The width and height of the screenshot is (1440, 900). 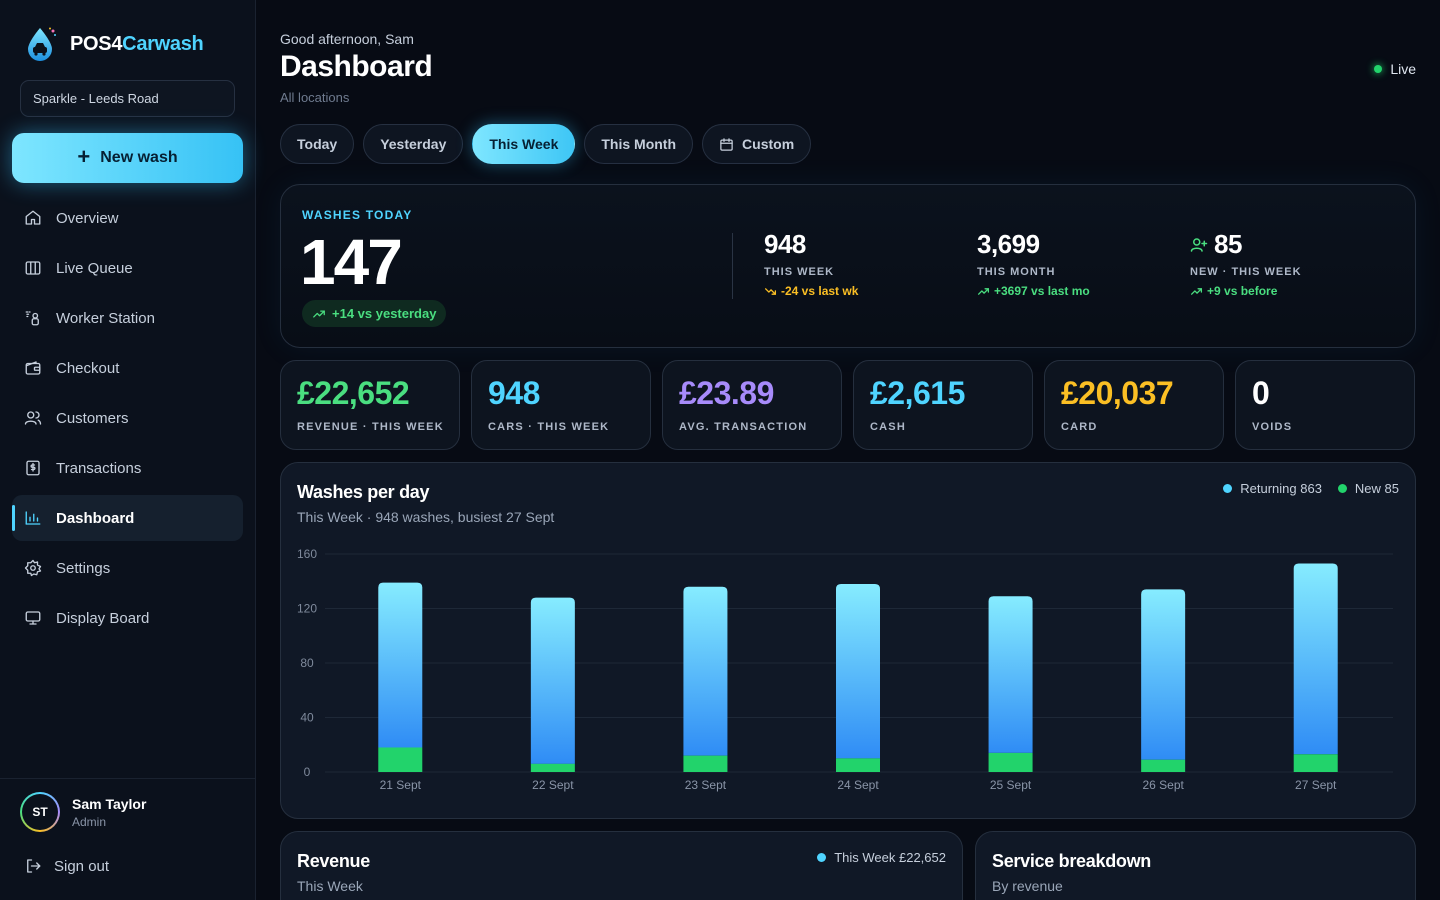 What do you see at coordinates (553, 785) in the screenshot?
I see `x-tick-label: 22 Sept` at bounding box center [553, 785].